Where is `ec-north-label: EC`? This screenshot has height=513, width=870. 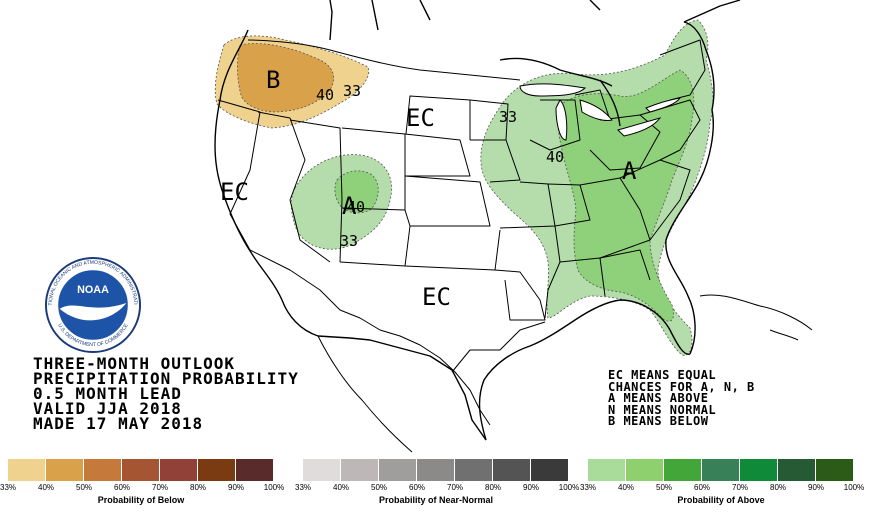 ec-north-label: EC is located at coordinates (420, 118).